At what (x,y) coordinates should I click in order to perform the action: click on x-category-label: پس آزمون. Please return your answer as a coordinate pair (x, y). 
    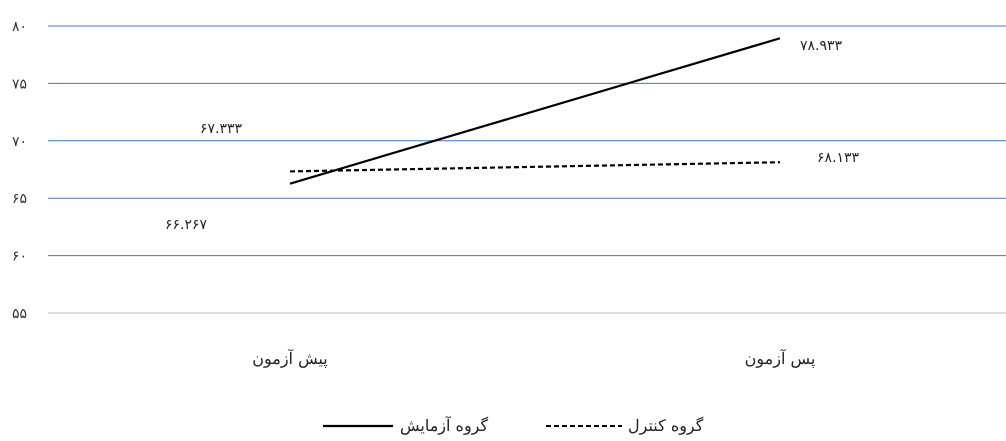
    Looking at the image, I should click on (780, 358).